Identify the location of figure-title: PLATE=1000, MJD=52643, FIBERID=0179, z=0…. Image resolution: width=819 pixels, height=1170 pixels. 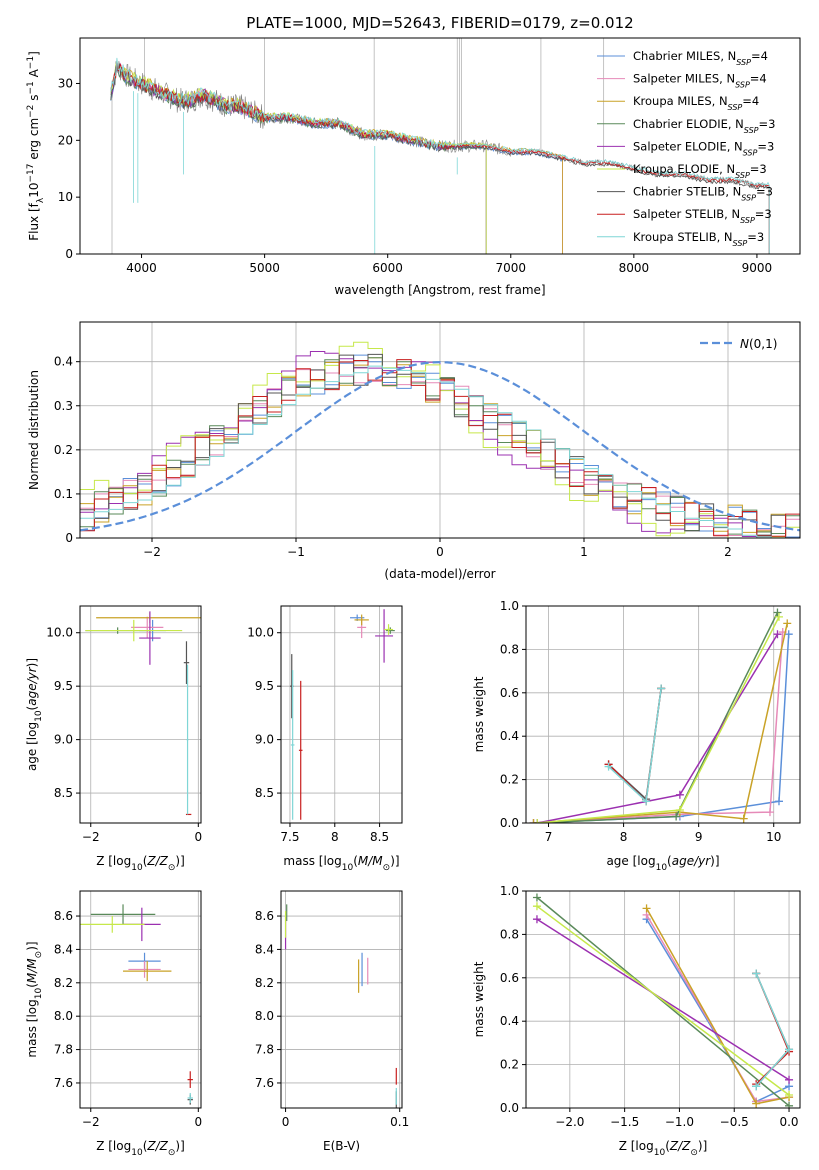
(439, 23).